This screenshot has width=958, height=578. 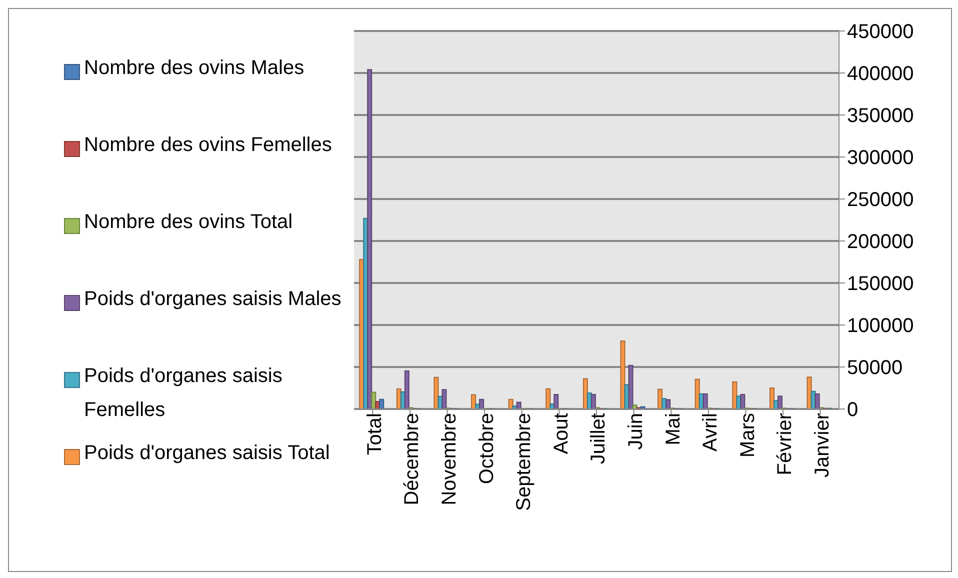 I want to click on x-tick-label: Juin, so click(x=636, y=431).